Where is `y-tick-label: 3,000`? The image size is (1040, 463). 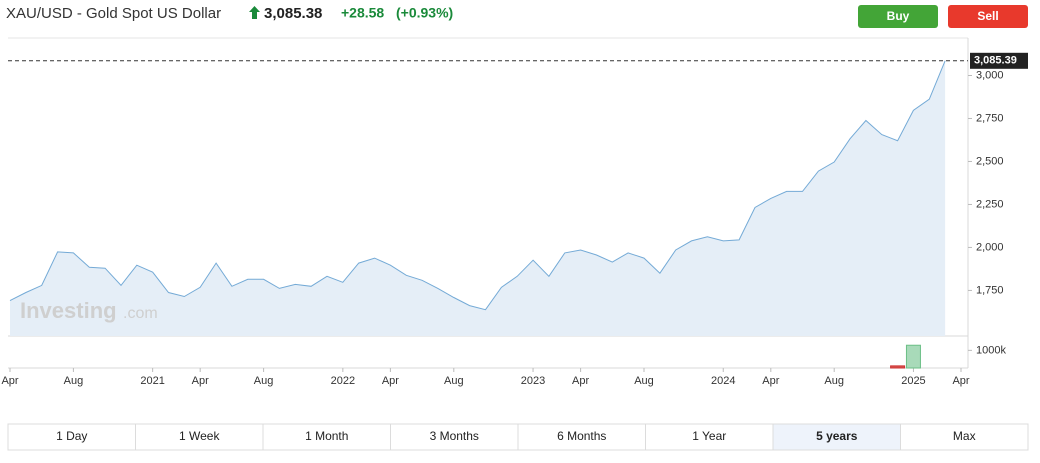 y-tick-label: 3,000 is located at coordinates (990, 75).